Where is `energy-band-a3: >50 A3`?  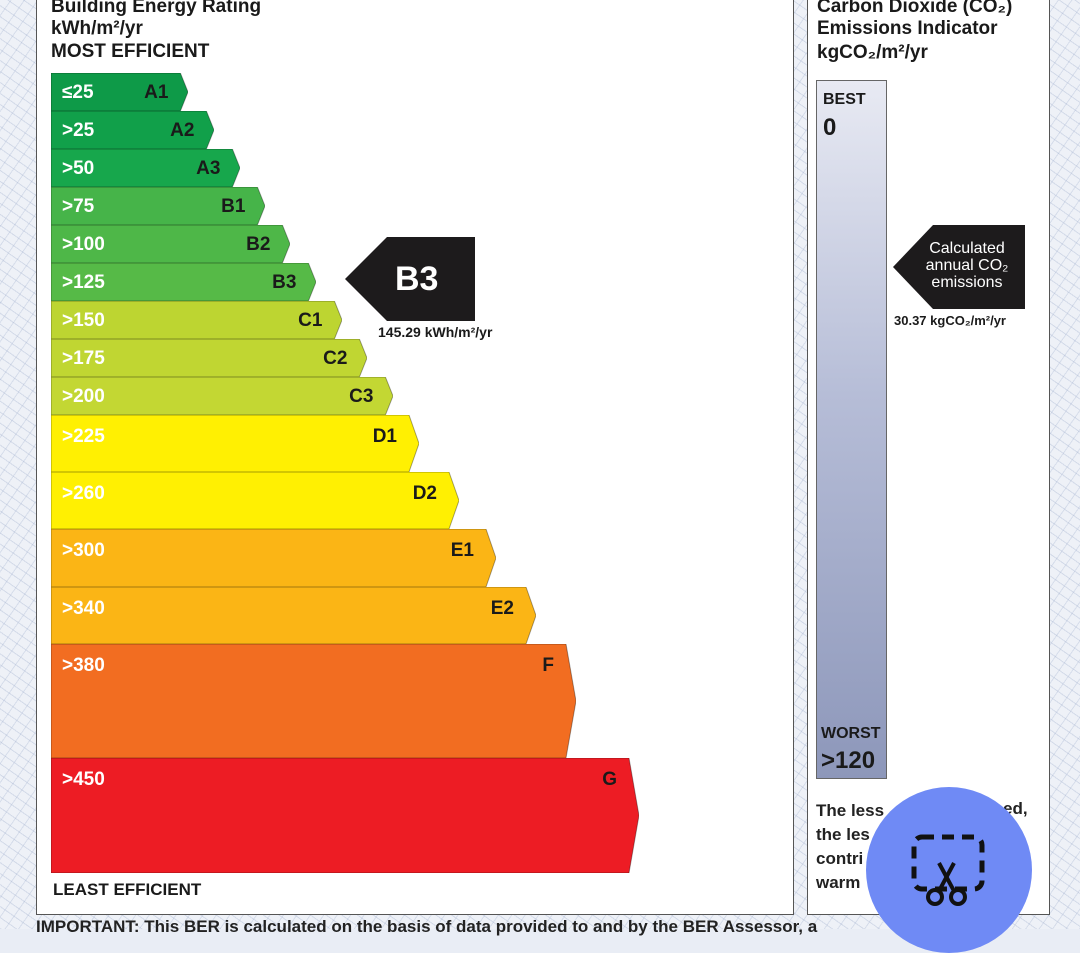
energy-band-a3: >50 A3 is located at coordinates (145, 168).